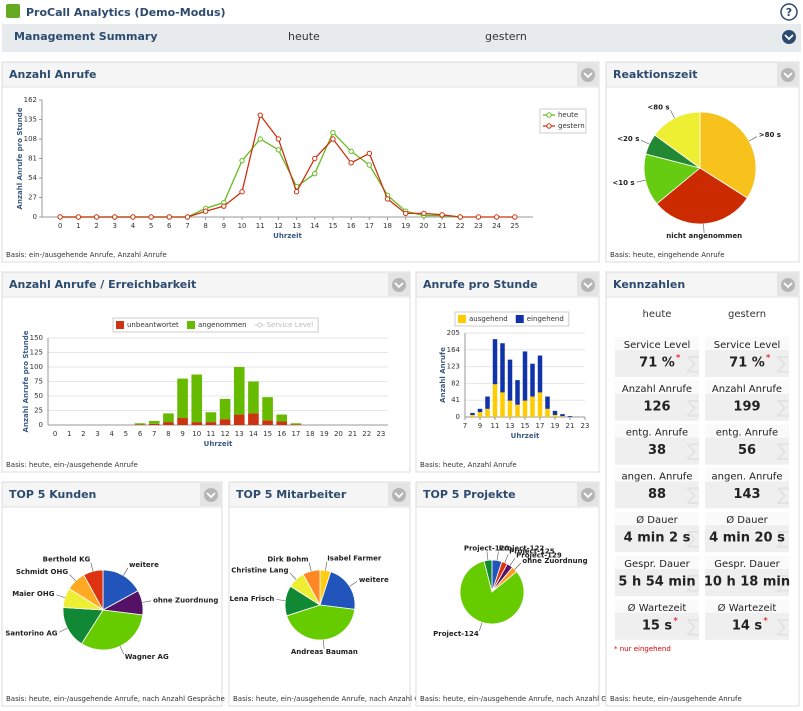  Describe the element at coordinates (545, 319) in the screenshot. I see `legend-label: eingehend` at that location.